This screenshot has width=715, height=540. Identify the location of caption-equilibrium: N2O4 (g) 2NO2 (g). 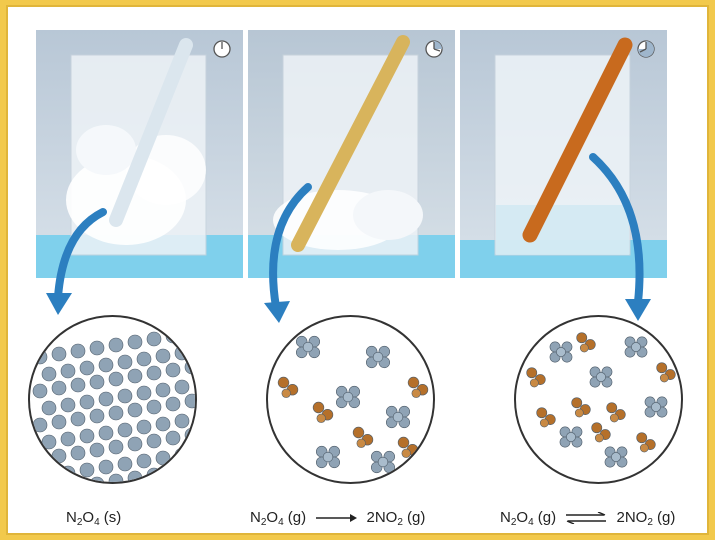
(588, 518).